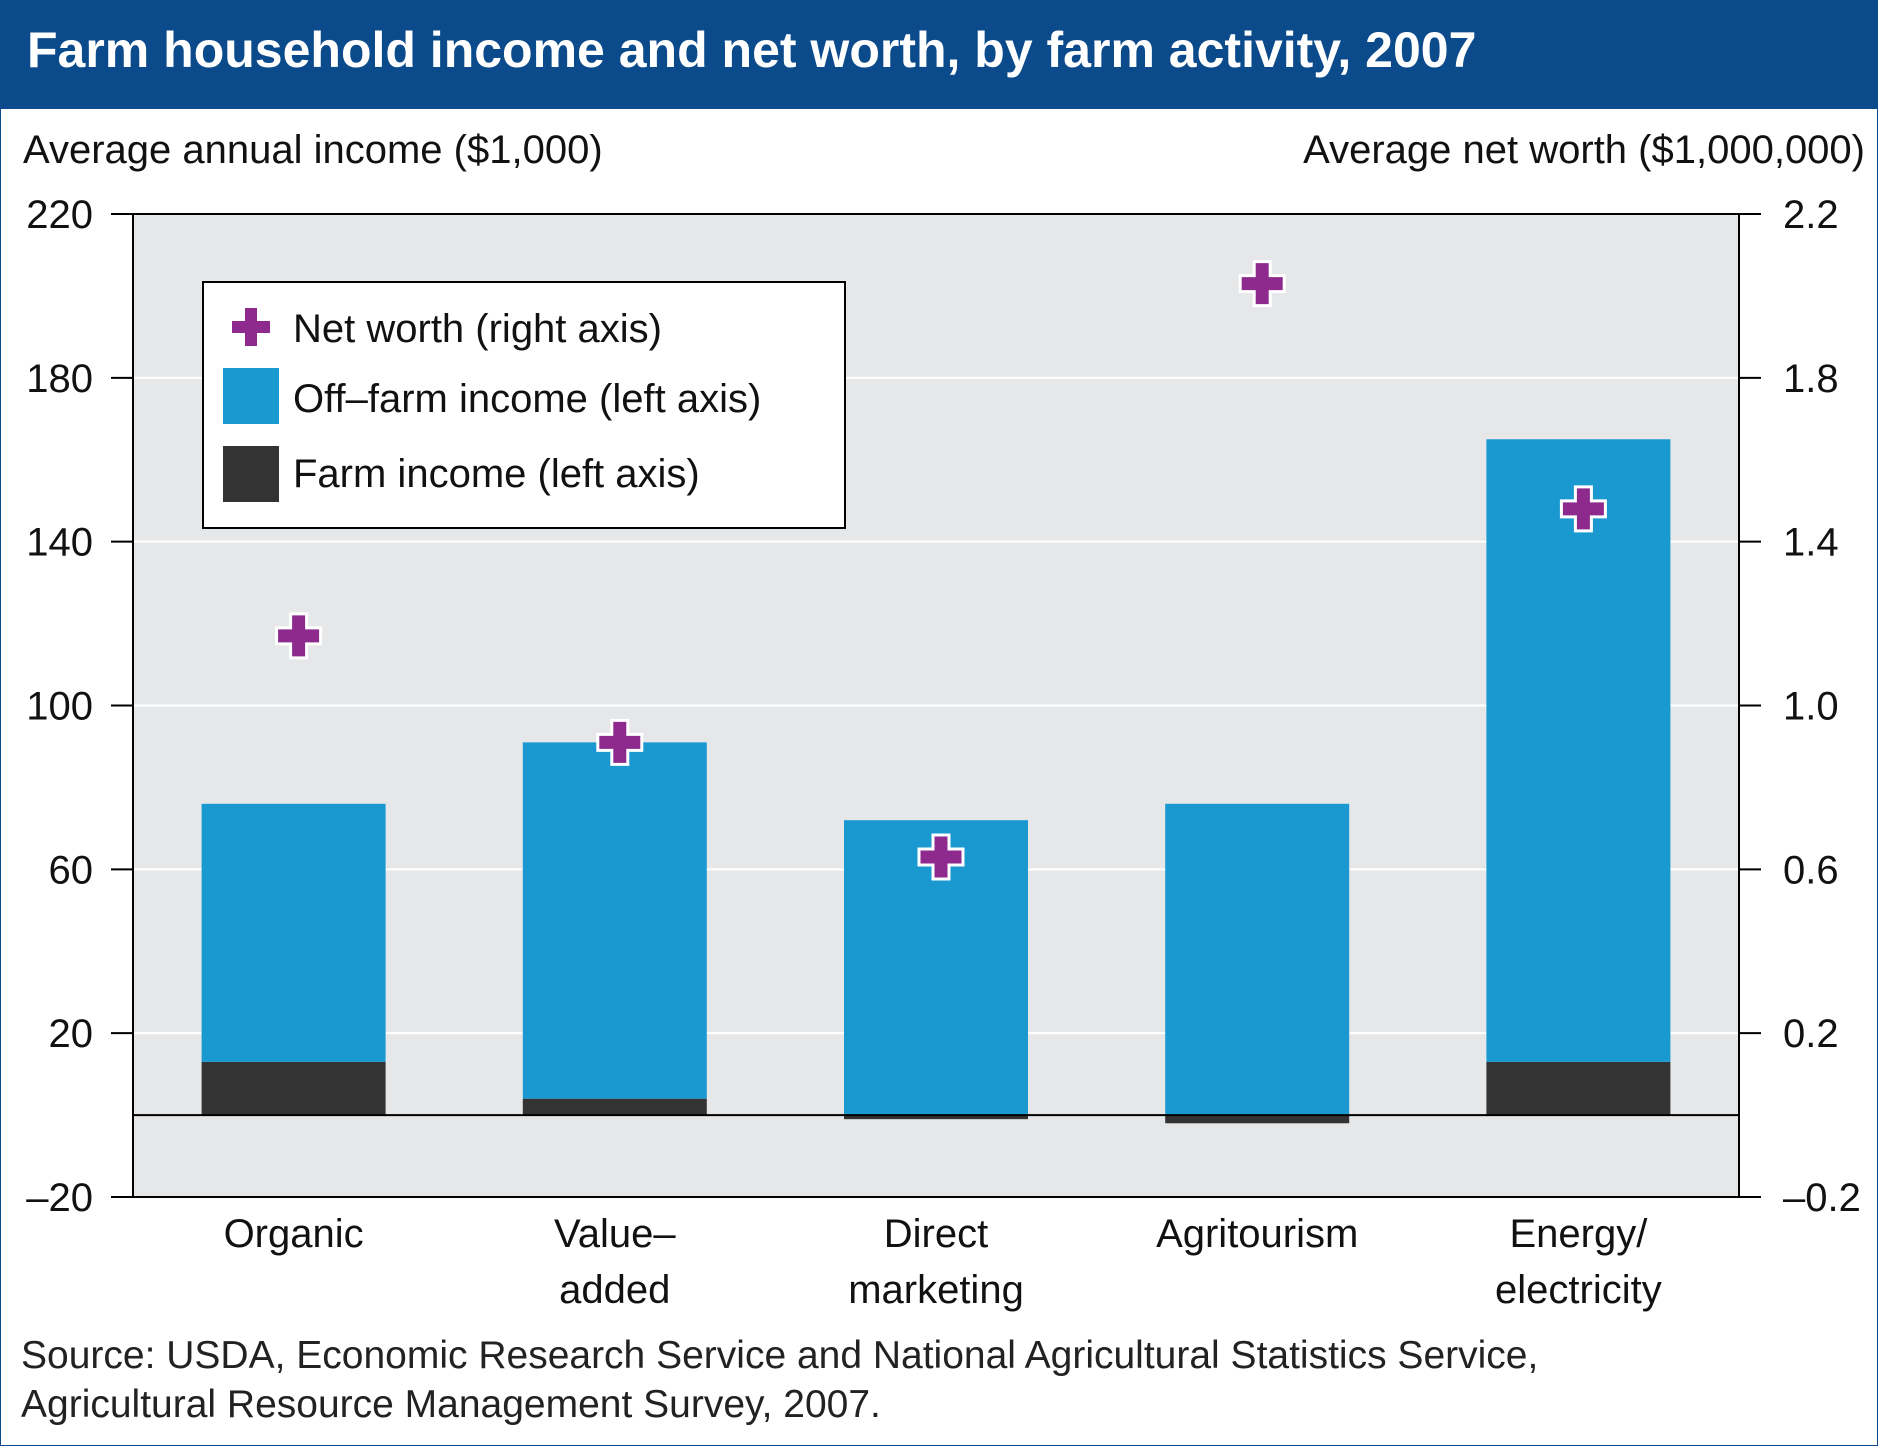 The image size is (1878, 1446). What do you see at coordinates (71, 1034) in the screenshot?
I see `left-tick-label: 20` at bounding box center [71, 1034].